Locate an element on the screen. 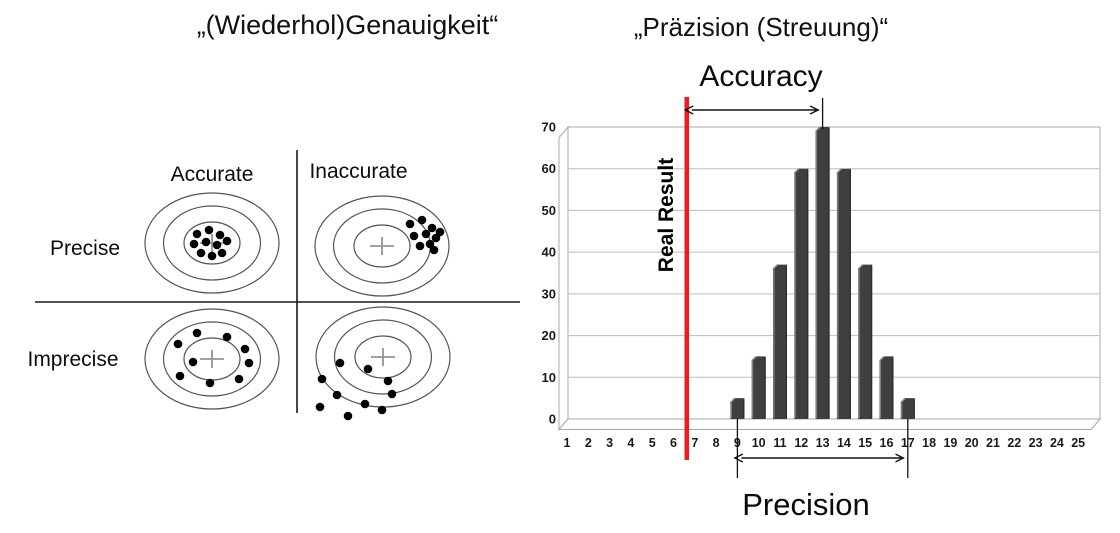 The height and width of the screenshot is (533, 1120). target-precise-accurate is located at coordinates (212, 243).